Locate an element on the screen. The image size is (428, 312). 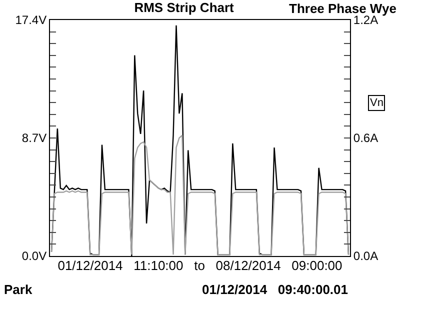
chart-title: RMS Strip Chart is located at coordinates (184, 8).